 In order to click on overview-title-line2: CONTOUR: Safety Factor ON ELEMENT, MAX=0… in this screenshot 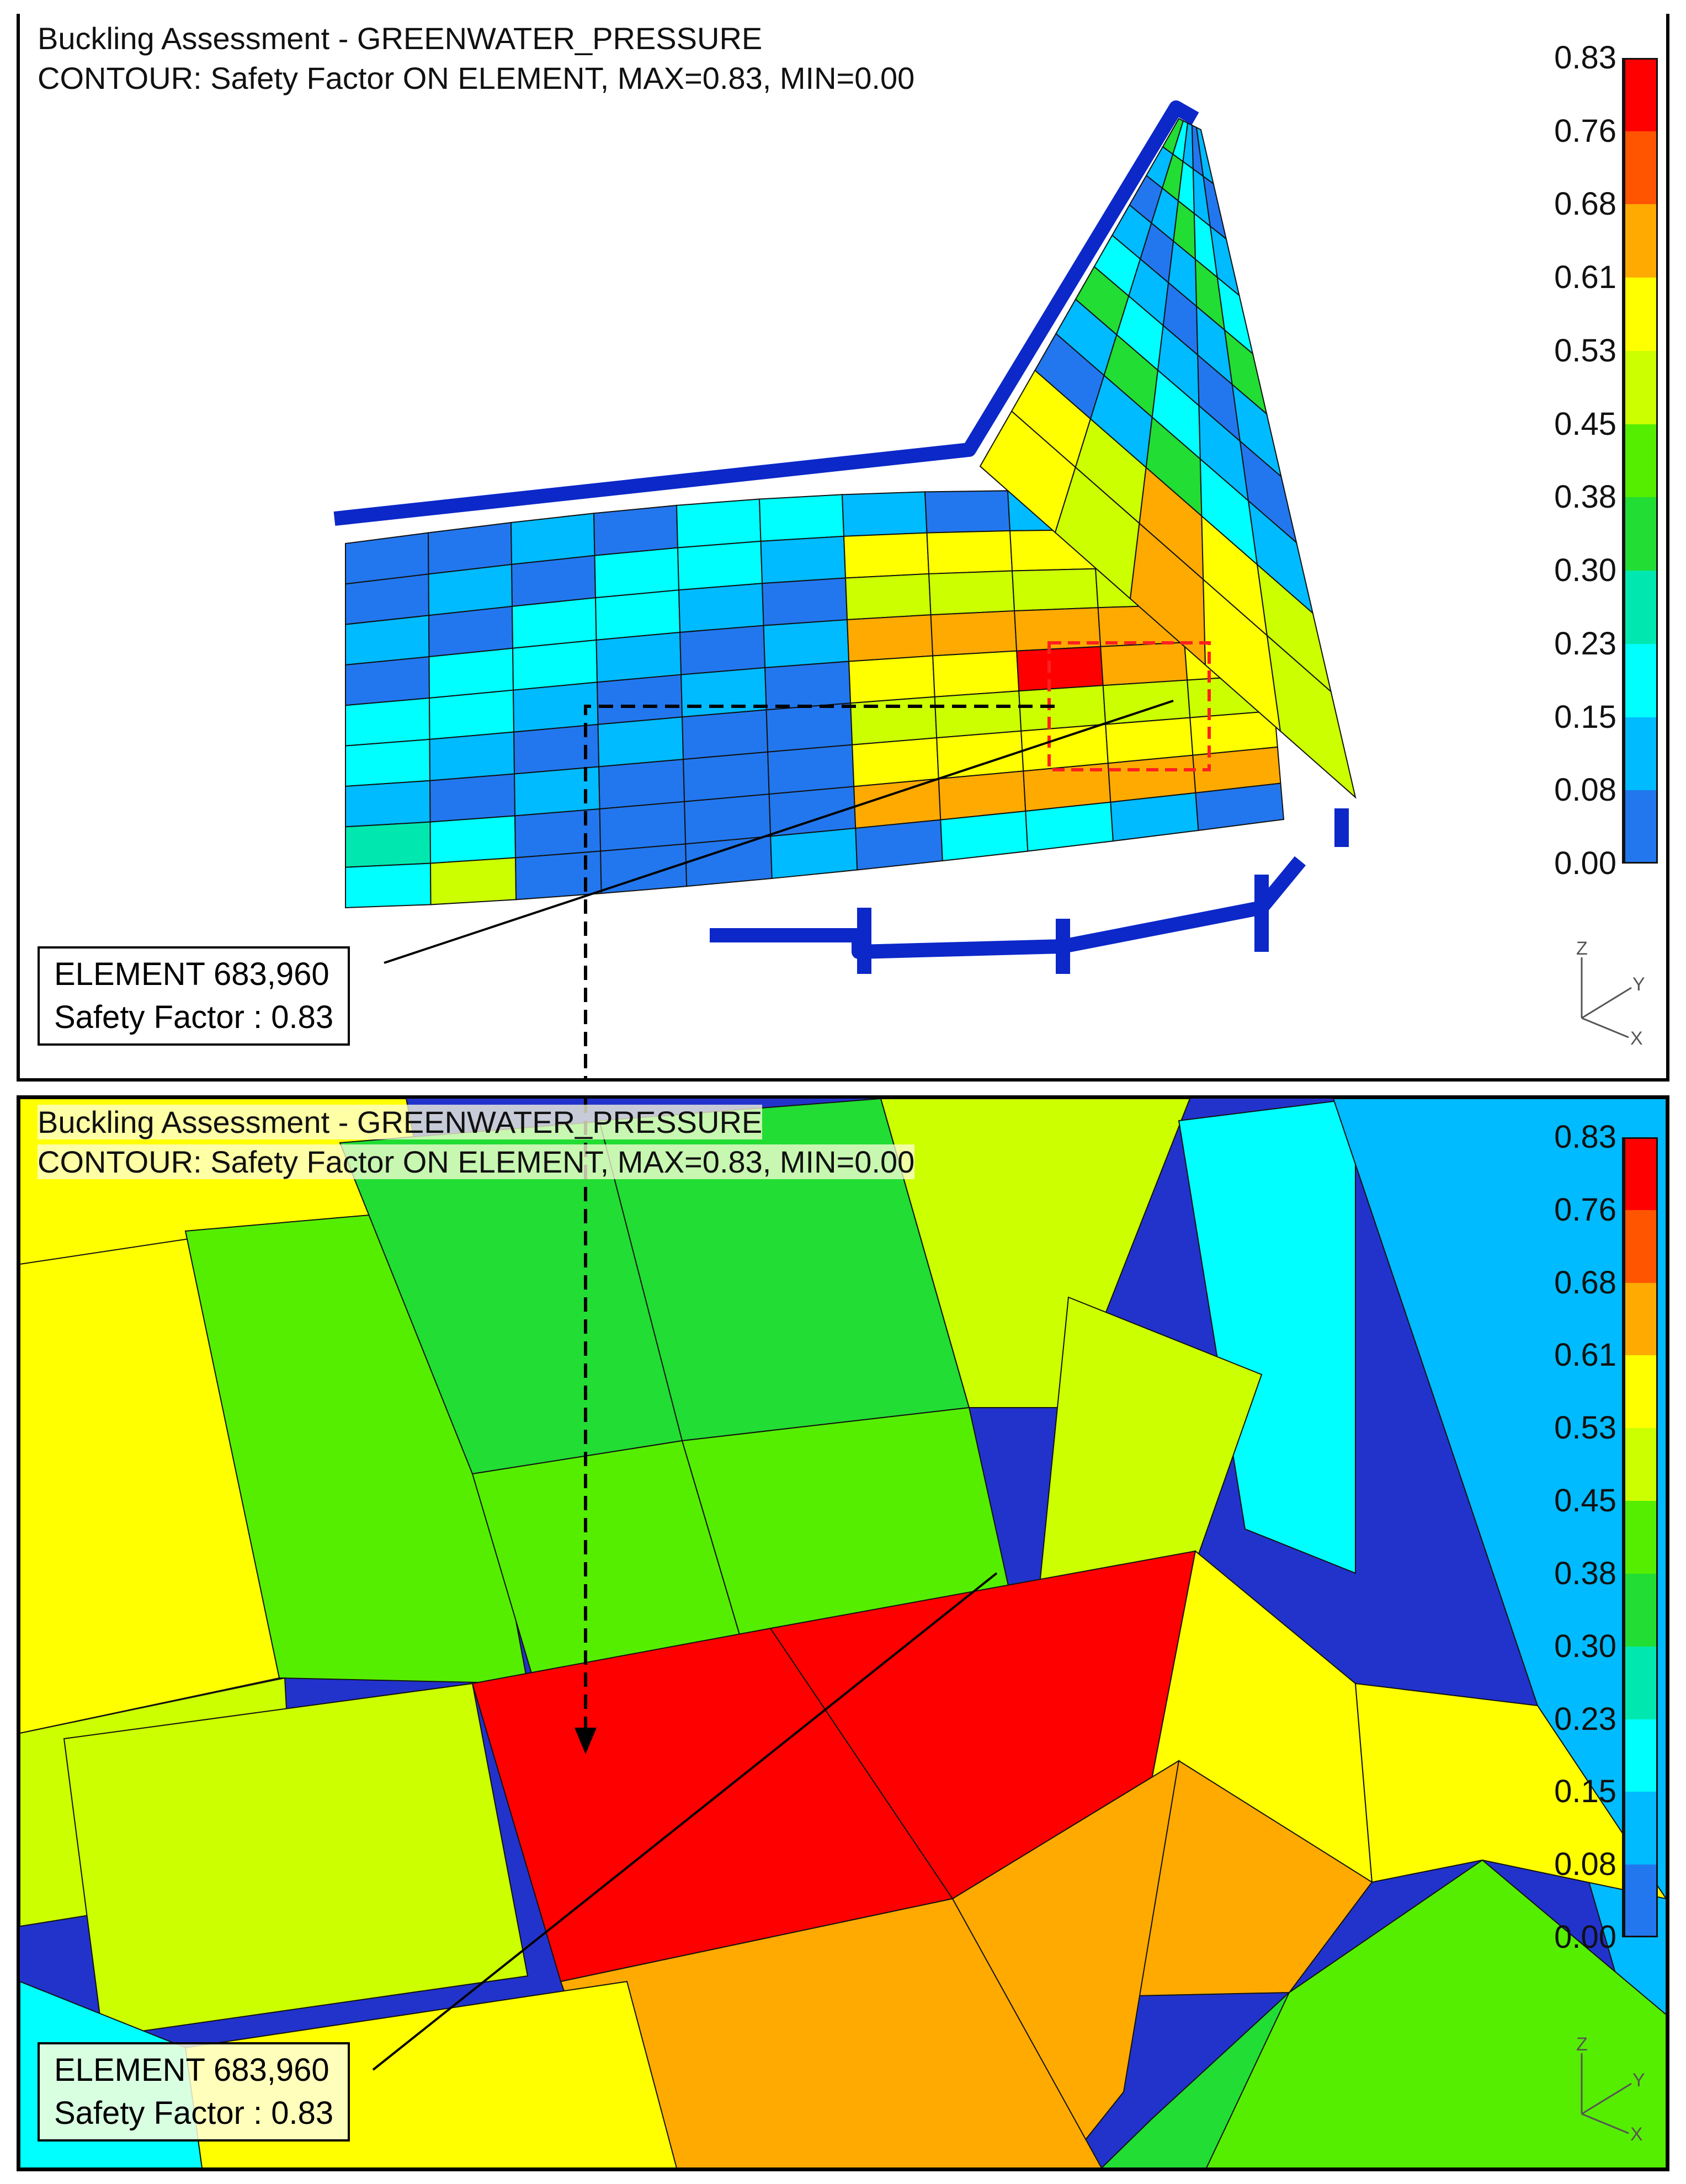, I will do `click(476, 78)`.